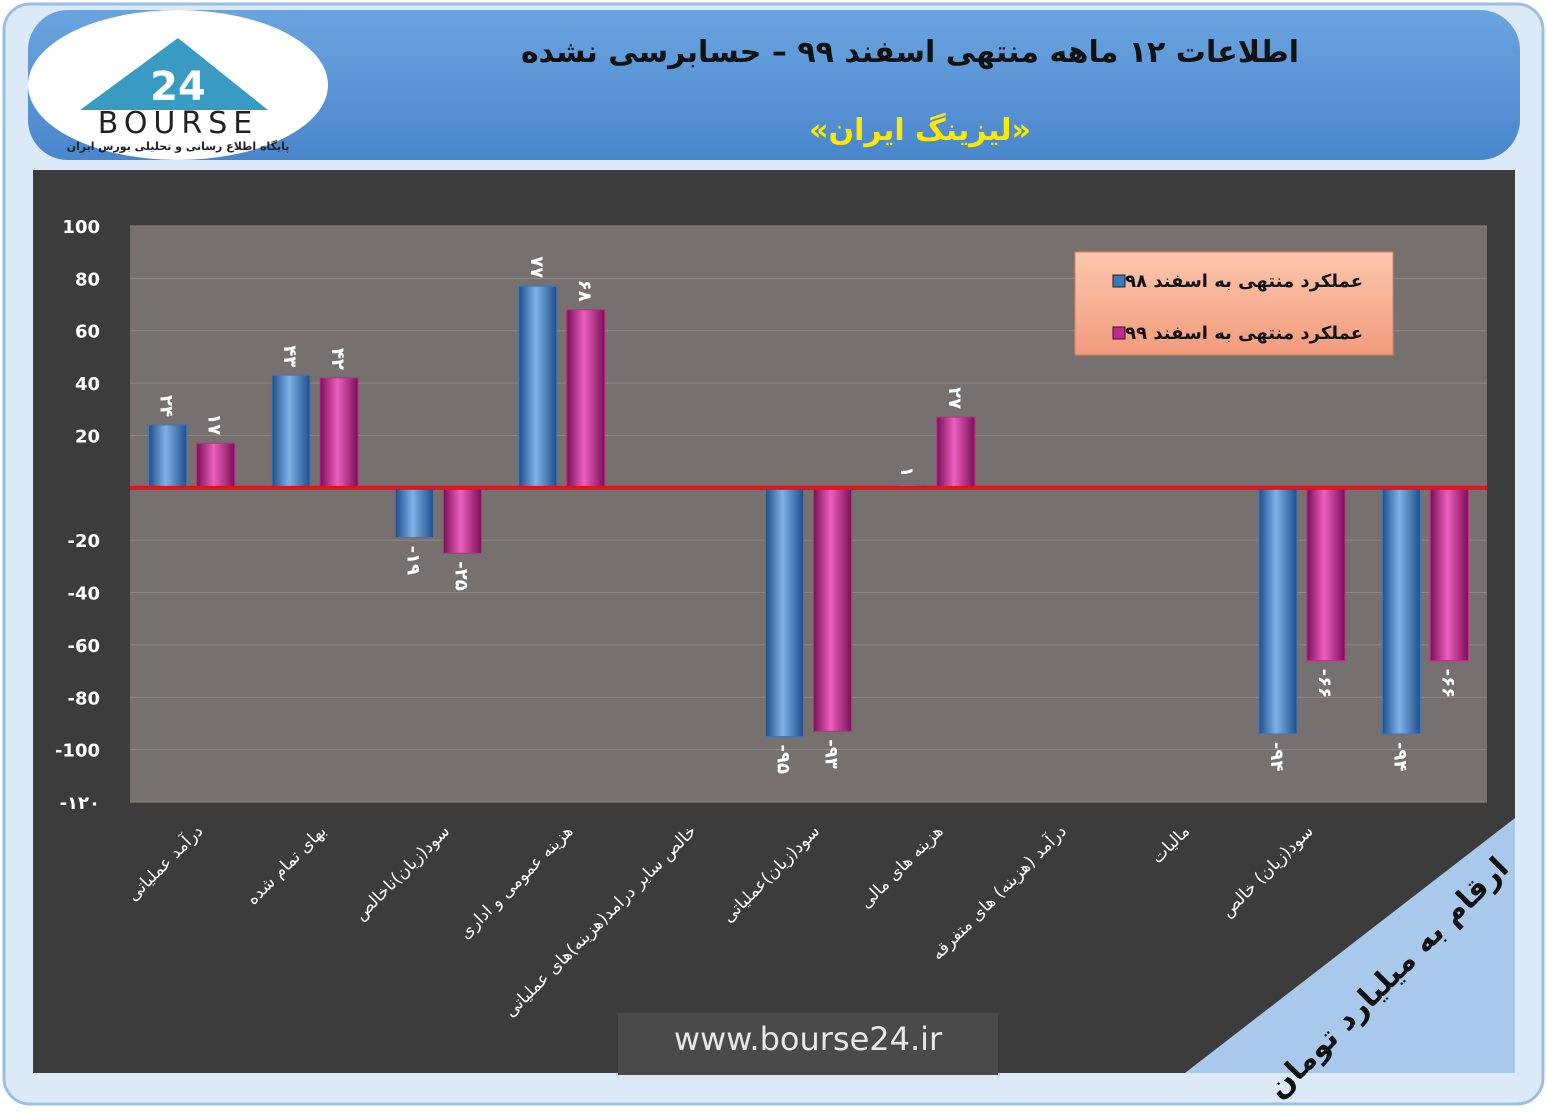  Describe the element at coordinates (831, 753) in the screenshot. I see `value-label: -۹۳` at that location.